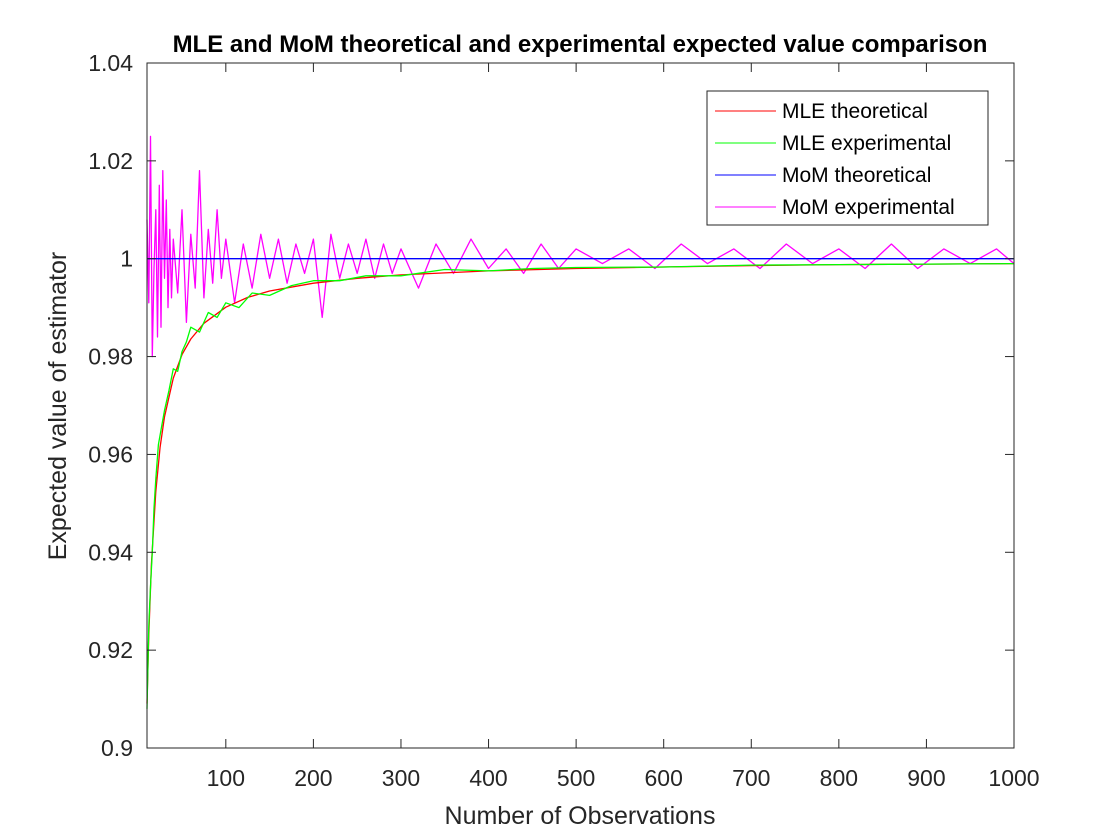 The image size is (1120, 840). I want to click on x-axis-label: Number of Observations, so click(580, 816).